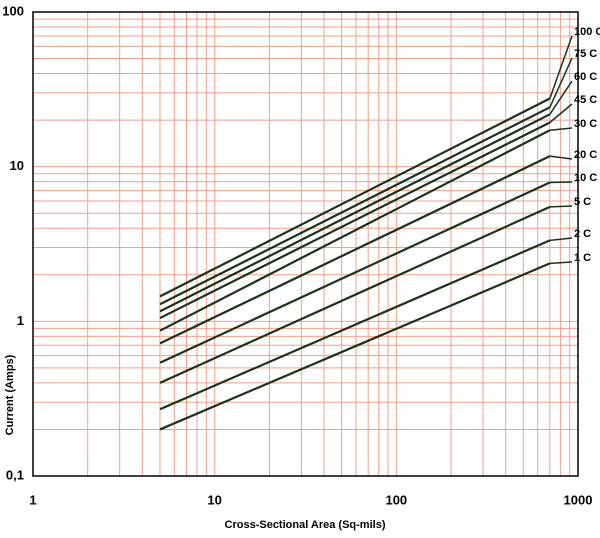 This screenshot has height=538, width=600. What do you see at coordinates (214, 499) in the screenshot?
I see `x-tick-label: 10` at bounding box center [214, 499].